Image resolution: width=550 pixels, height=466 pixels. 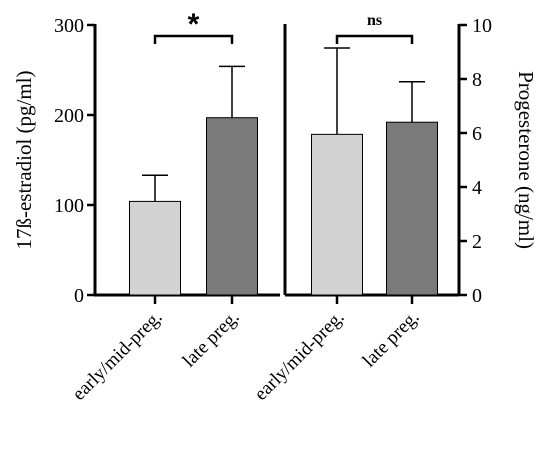 What do you see at coordinates (117, 356) in the screenshot?
I see `x-tick-label-0-0: early/mid-preg.` at bounding box center [117, 356].